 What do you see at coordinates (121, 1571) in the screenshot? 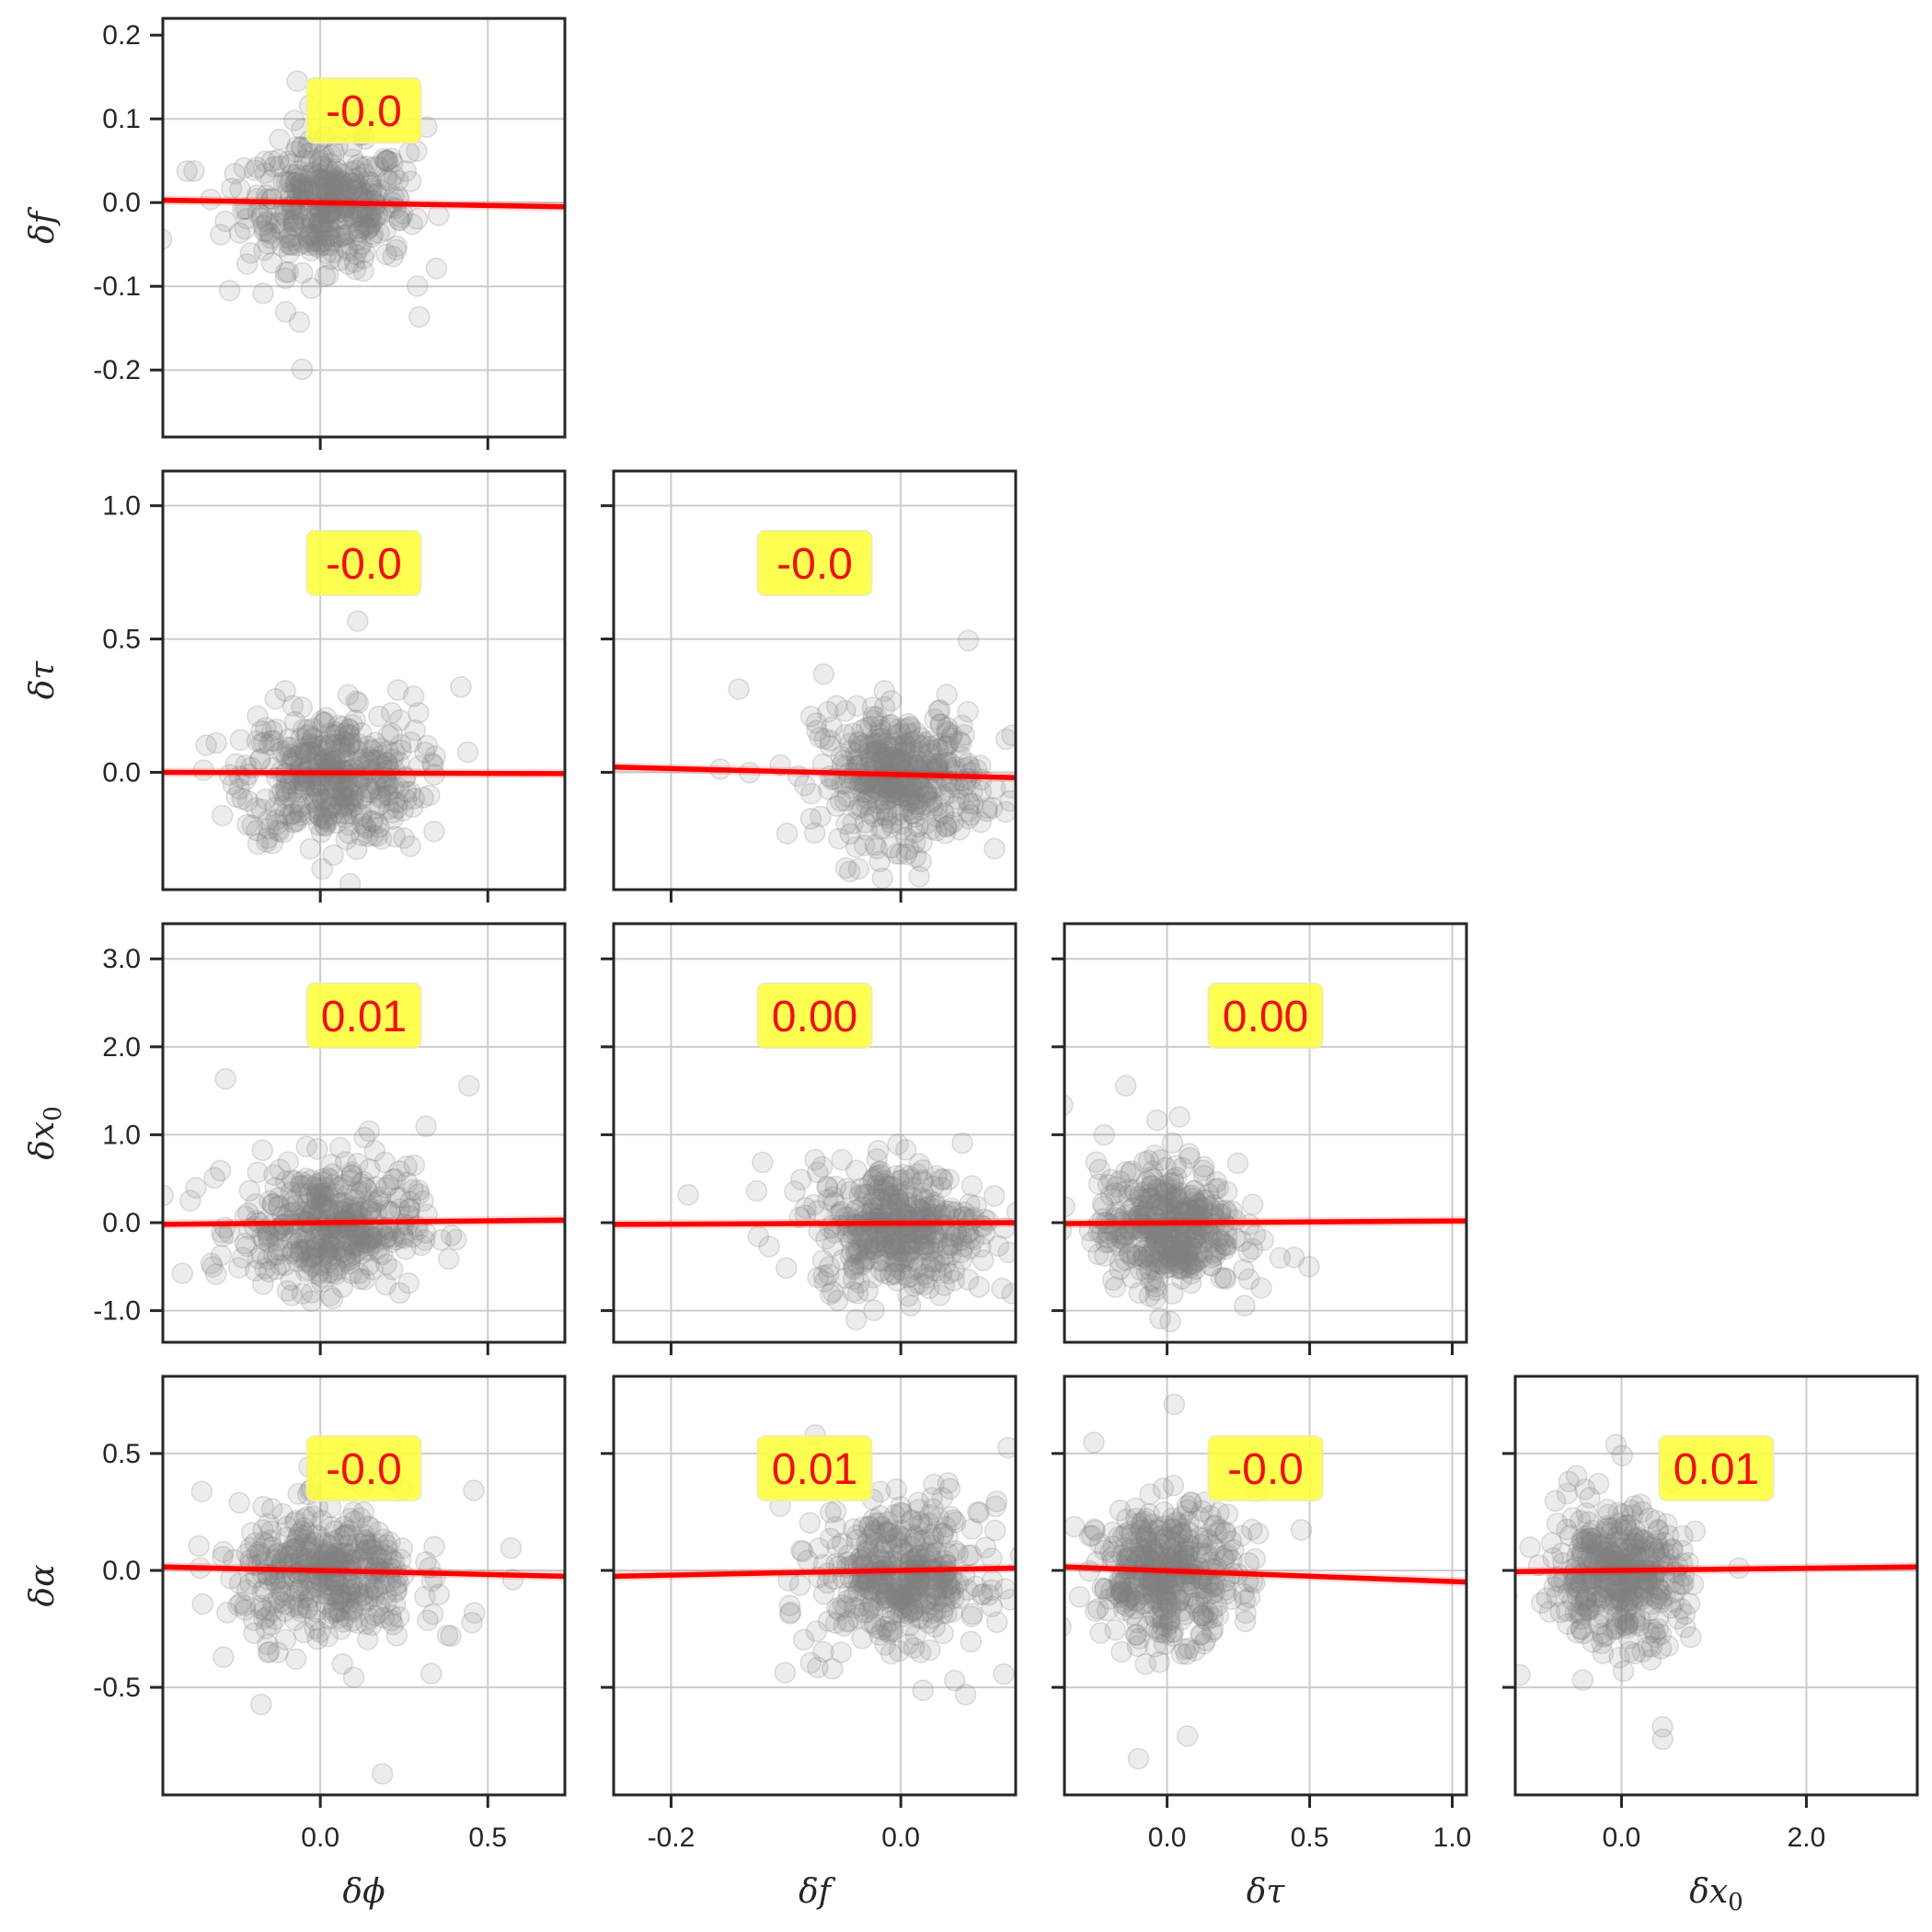
I see `y-tick-label: 0.0` at bounding box center [121, 1571].